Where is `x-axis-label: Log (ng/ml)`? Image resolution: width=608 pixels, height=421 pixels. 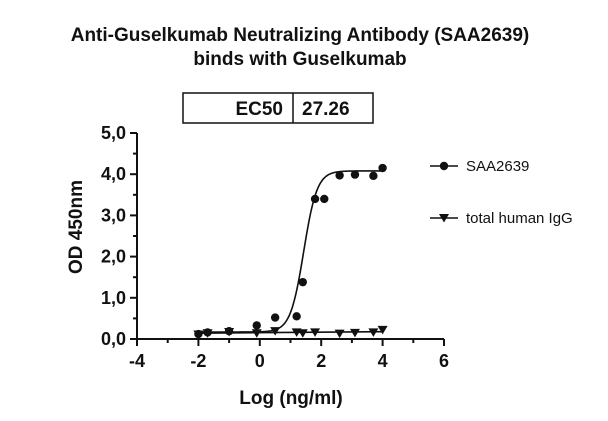 x-axis-label: Log (ng/ml) is located at coordinates (290, 398).